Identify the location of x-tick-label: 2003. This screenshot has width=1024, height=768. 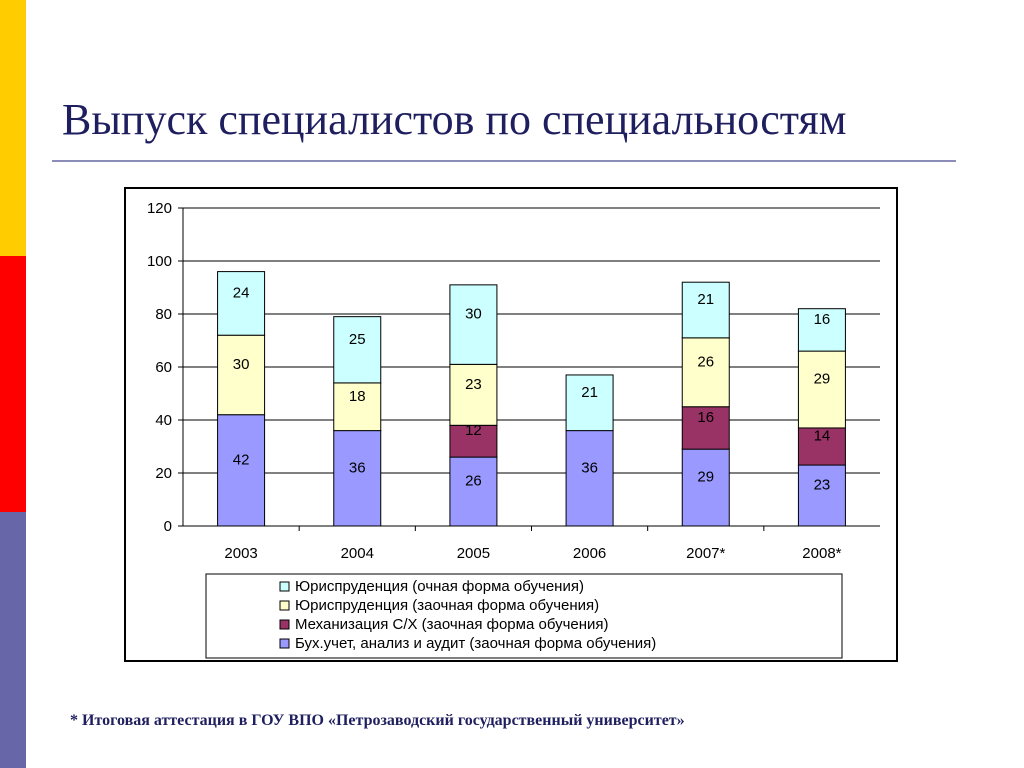
(240, 553).